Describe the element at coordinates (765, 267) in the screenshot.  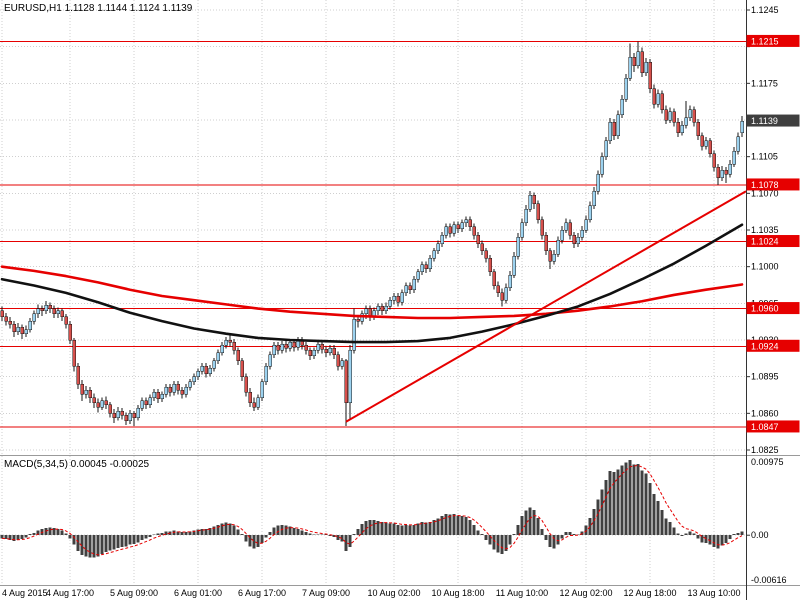
I see `y-axis-label: 1.1000` at that location.